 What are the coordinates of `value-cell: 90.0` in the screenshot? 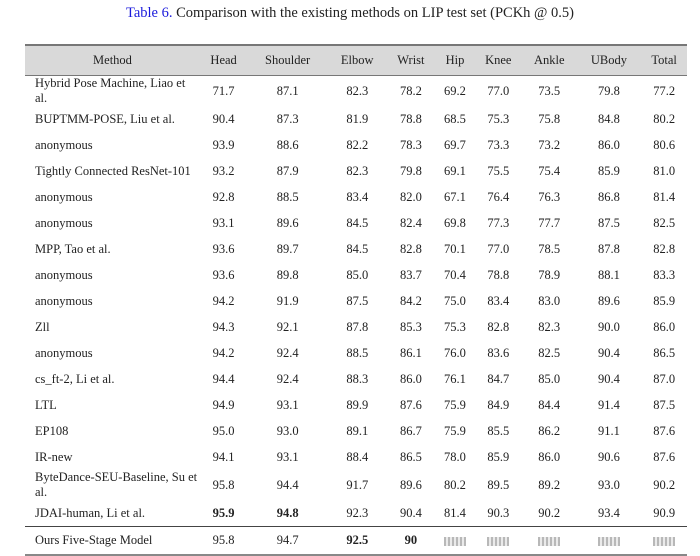 It's located at (608, 326).